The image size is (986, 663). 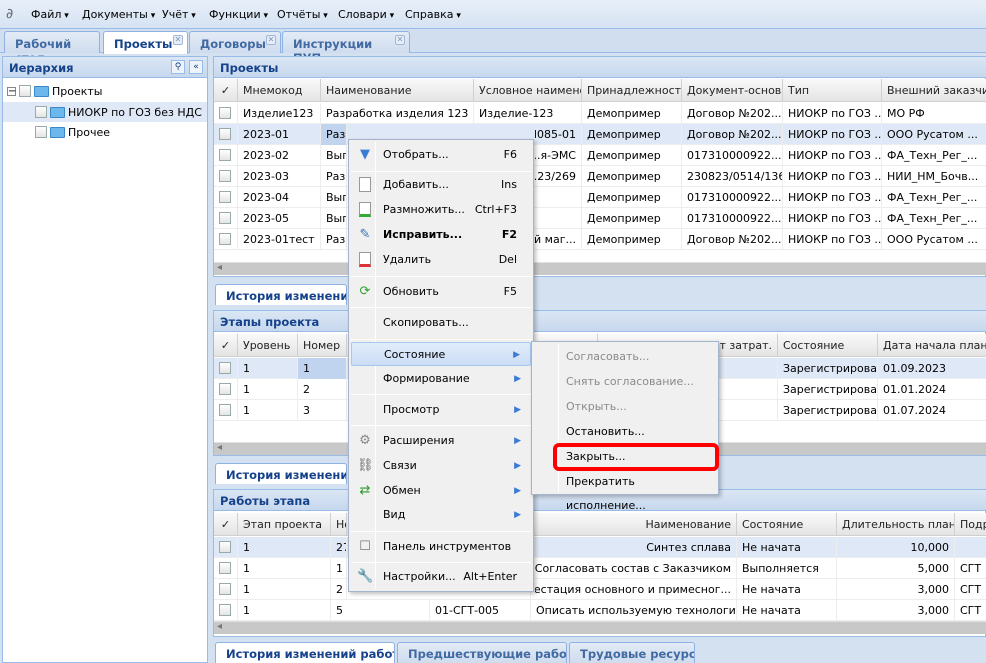 I want to click on menu-item: ⟳ Обновить F5, so click(x=441, y=292).